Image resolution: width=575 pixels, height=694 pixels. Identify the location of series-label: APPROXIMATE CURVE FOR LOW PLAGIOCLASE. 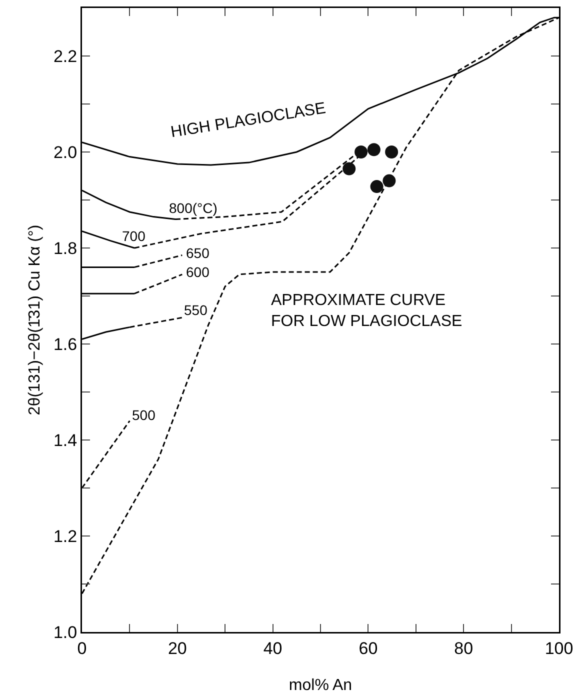
(366, 311).